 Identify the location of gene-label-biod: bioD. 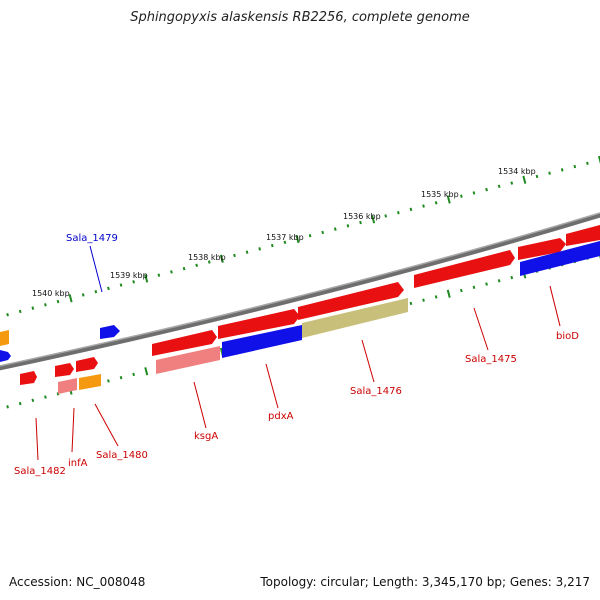
(567, 336).